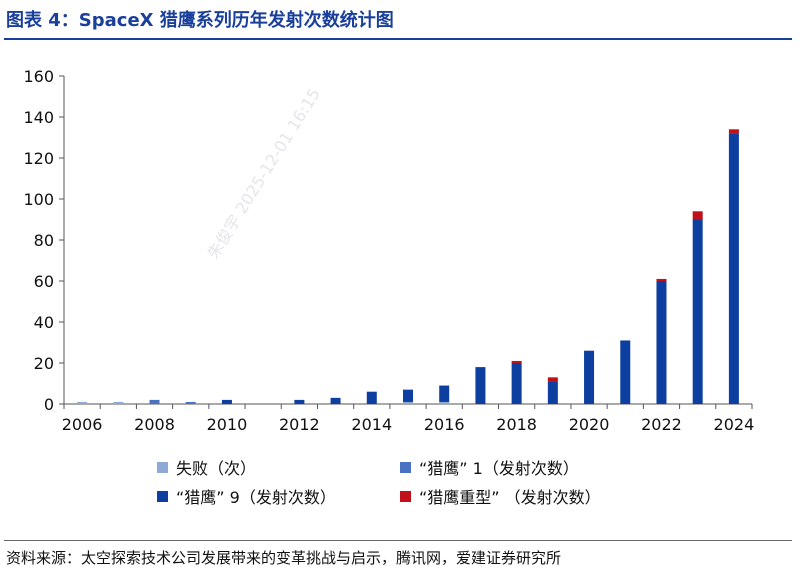 This screenshot has height=574, width=800. What do you see at coordinates (661, 279) in the screenshot?
I see `bar-heavy-2022` at bounding box center [661, 279].